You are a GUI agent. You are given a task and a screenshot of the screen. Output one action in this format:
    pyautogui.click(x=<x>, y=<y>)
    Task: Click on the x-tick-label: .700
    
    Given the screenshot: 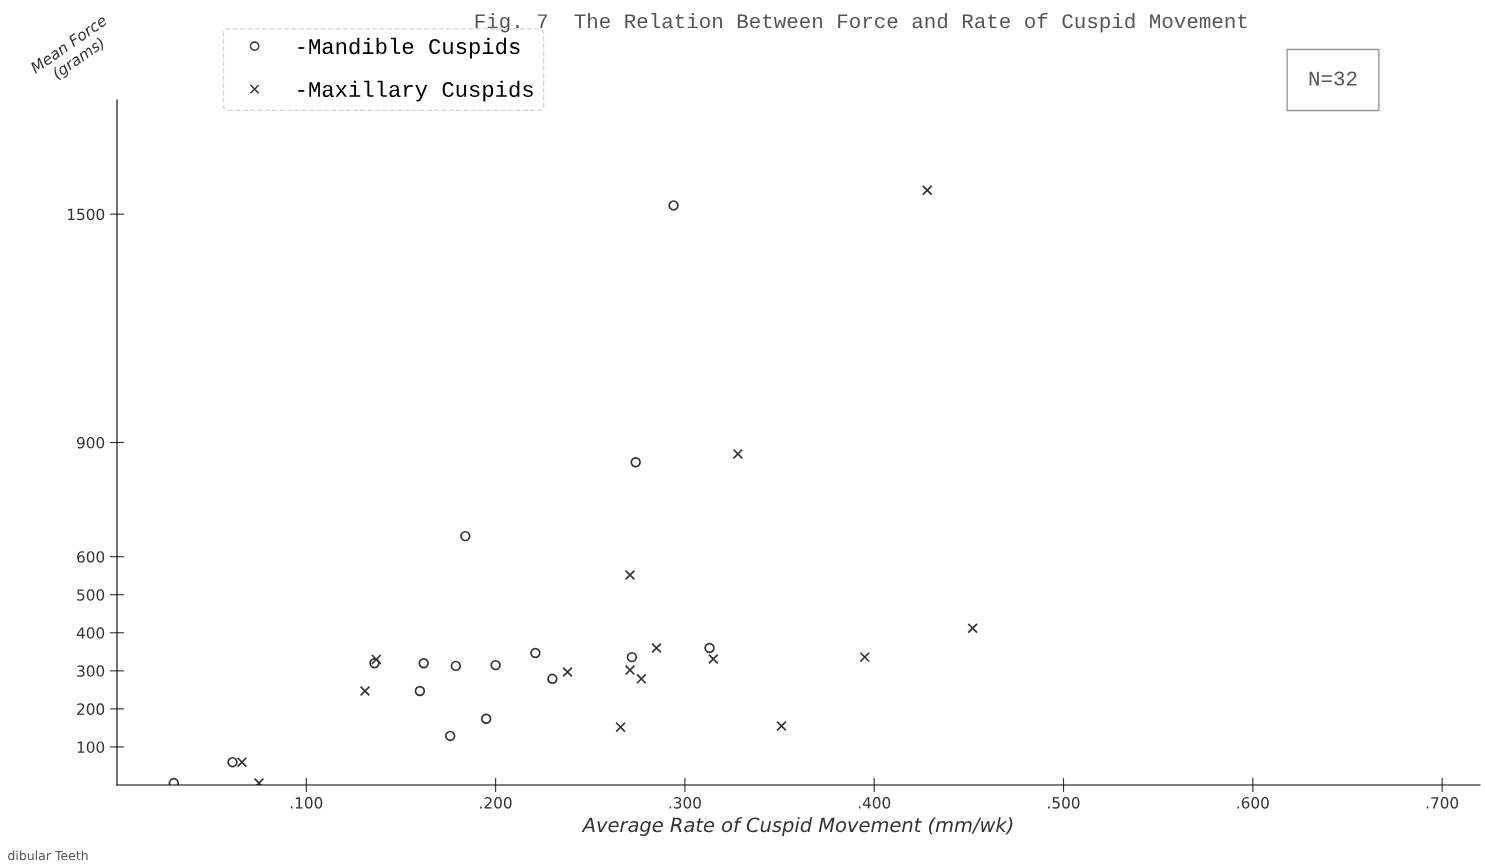 What is the action you would take?
    pyautogui.click(x=1442, y=803)
    